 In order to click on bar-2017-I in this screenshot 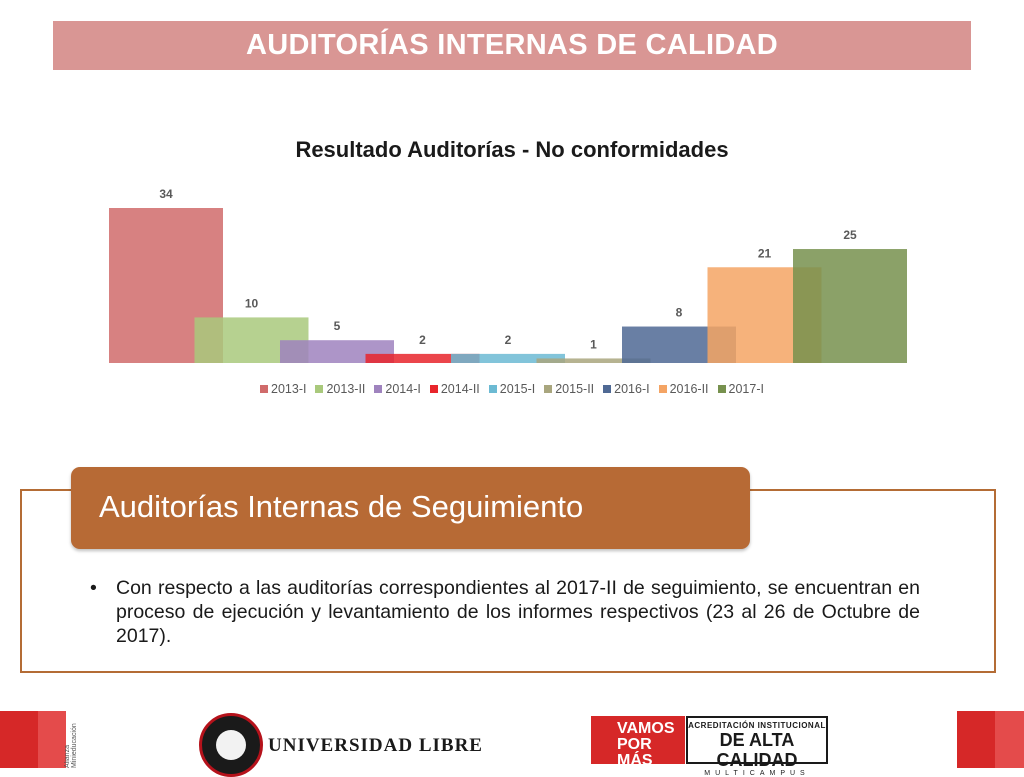, I will do `click(850, 306)`.